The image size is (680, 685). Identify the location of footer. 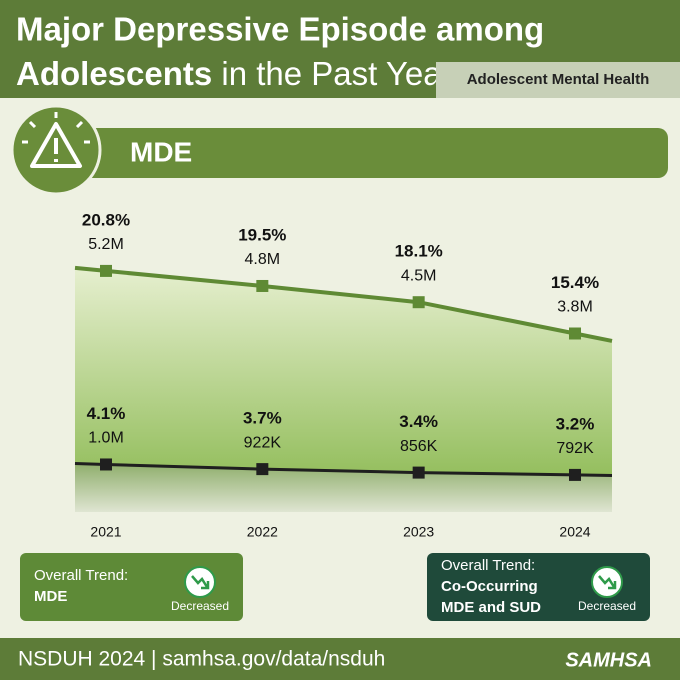
(340, 659).